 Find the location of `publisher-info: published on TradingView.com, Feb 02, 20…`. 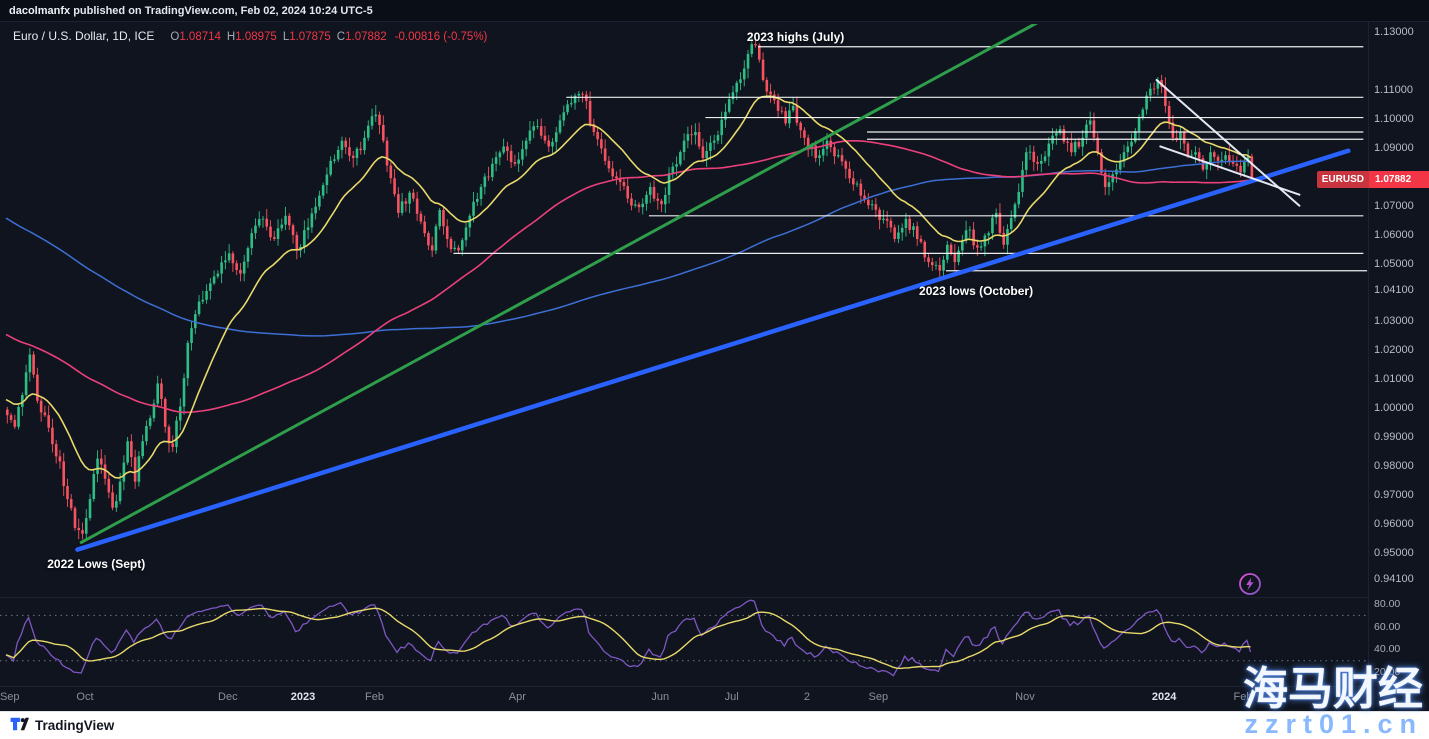

publisher-info: published on TradingView.com, Feb 02, 20… is located at coordinates (221, 11).